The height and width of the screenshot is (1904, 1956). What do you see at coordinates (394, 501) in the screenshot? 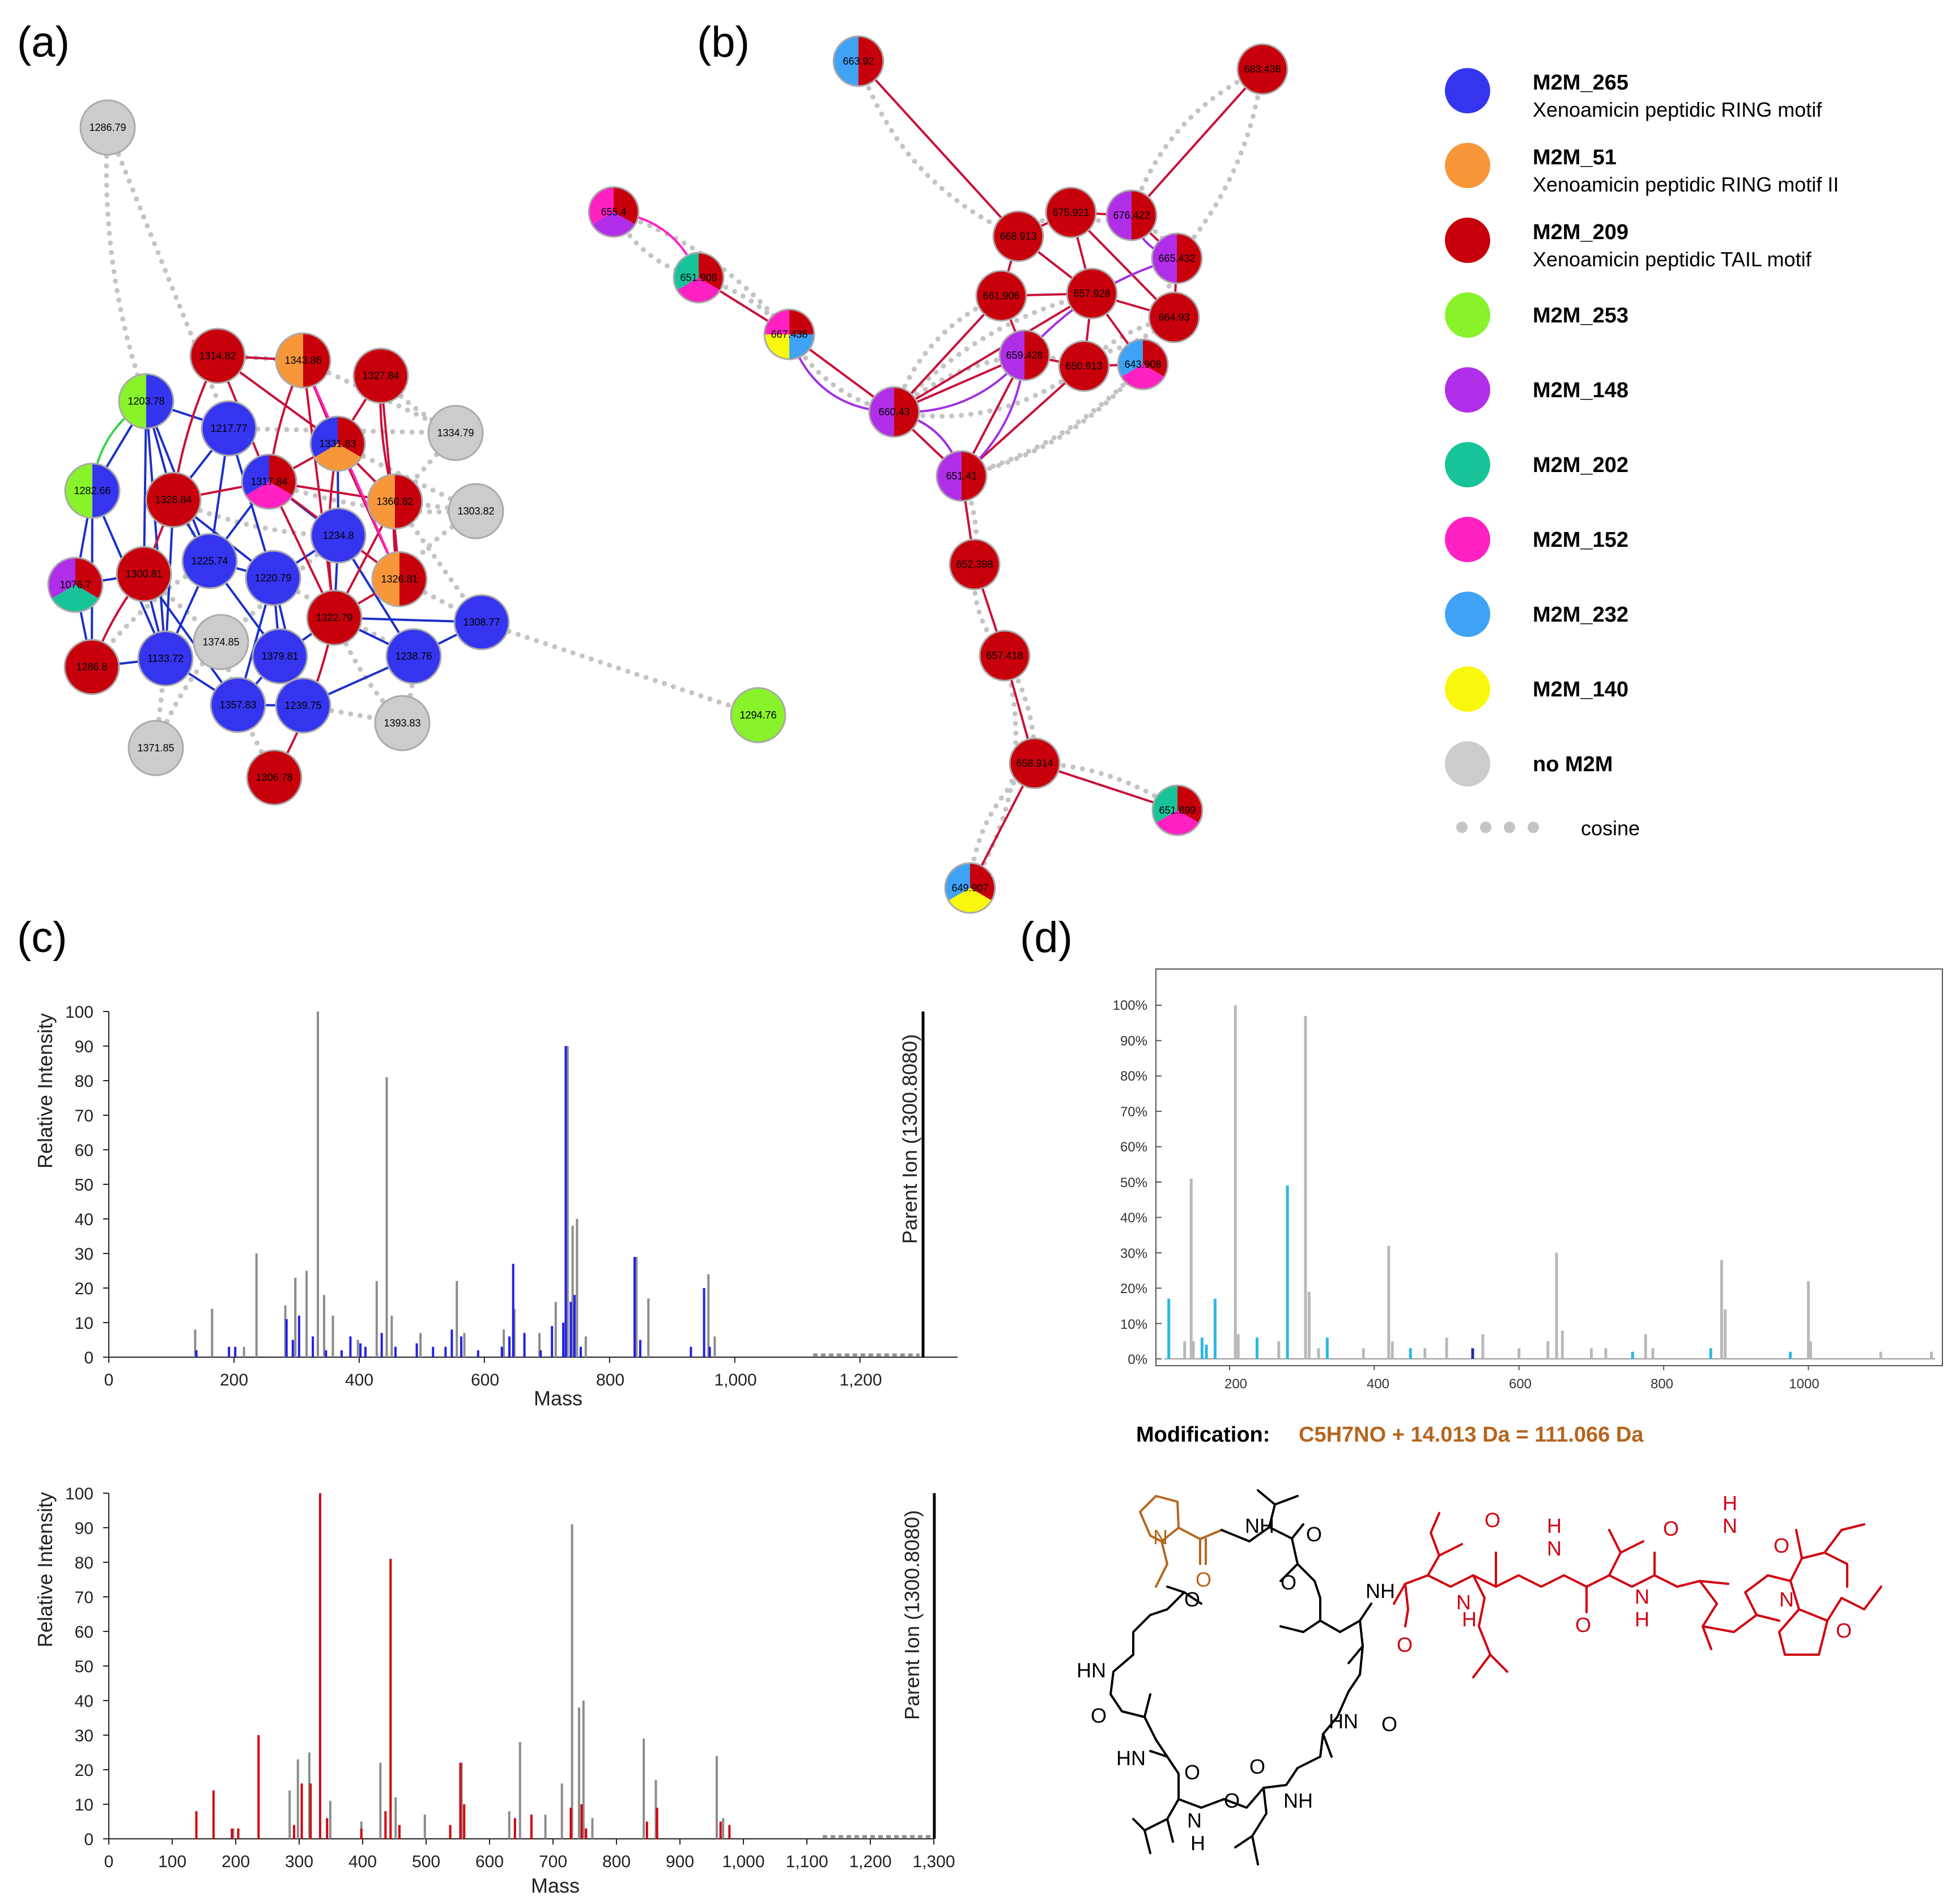
I see `network-a-node-label: 1360.82` at bounding box center [394, 501].